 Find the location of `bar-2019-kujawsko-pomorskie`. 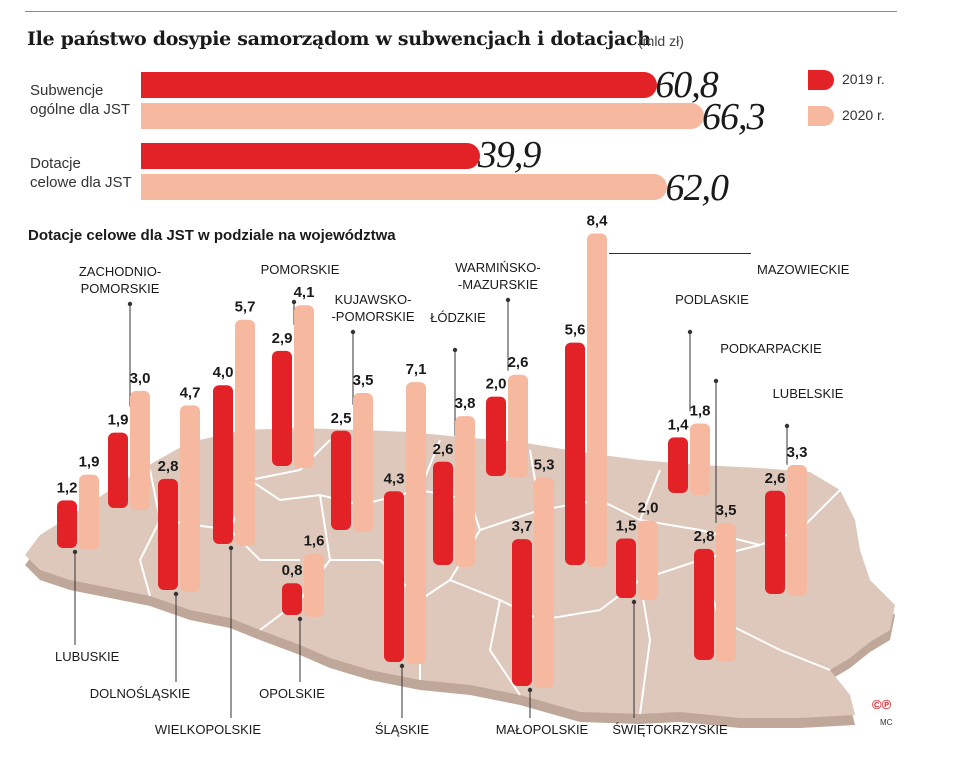

bar-2019-kujawsko-pomorskie is located at coordinates (341, 480).